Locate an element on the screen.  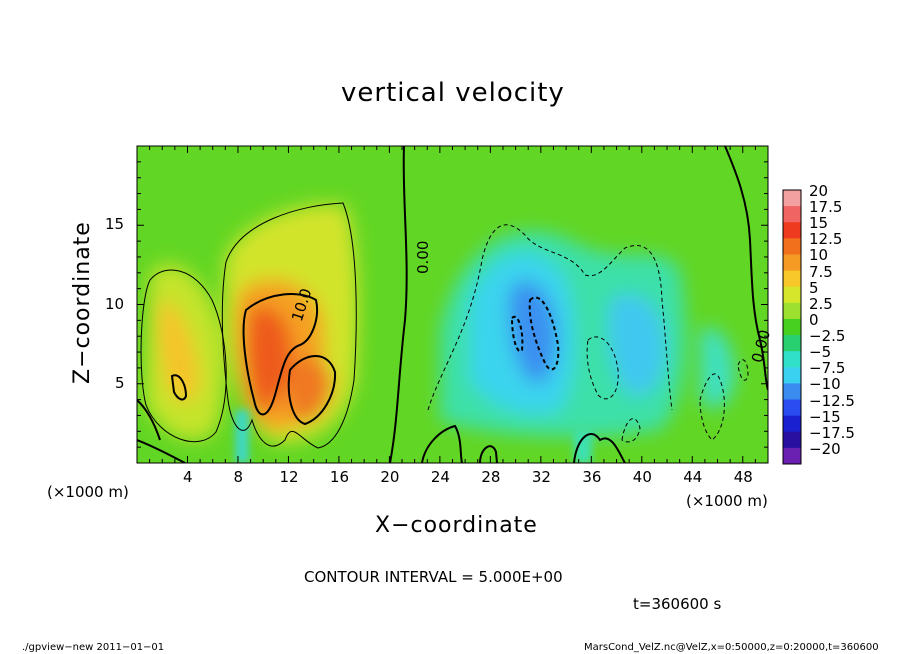
colorbar-frame is located at coordinates (792, 327).